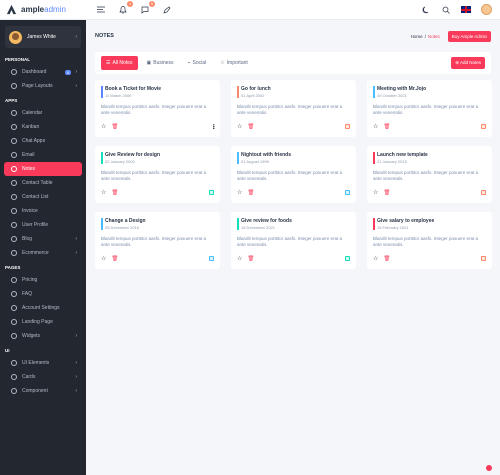 This screenshot has width=500, height=475. What do you see at coordinates (15, 37) in the screenshot?
I see `user-avatar` at bounding box center [15, 37].